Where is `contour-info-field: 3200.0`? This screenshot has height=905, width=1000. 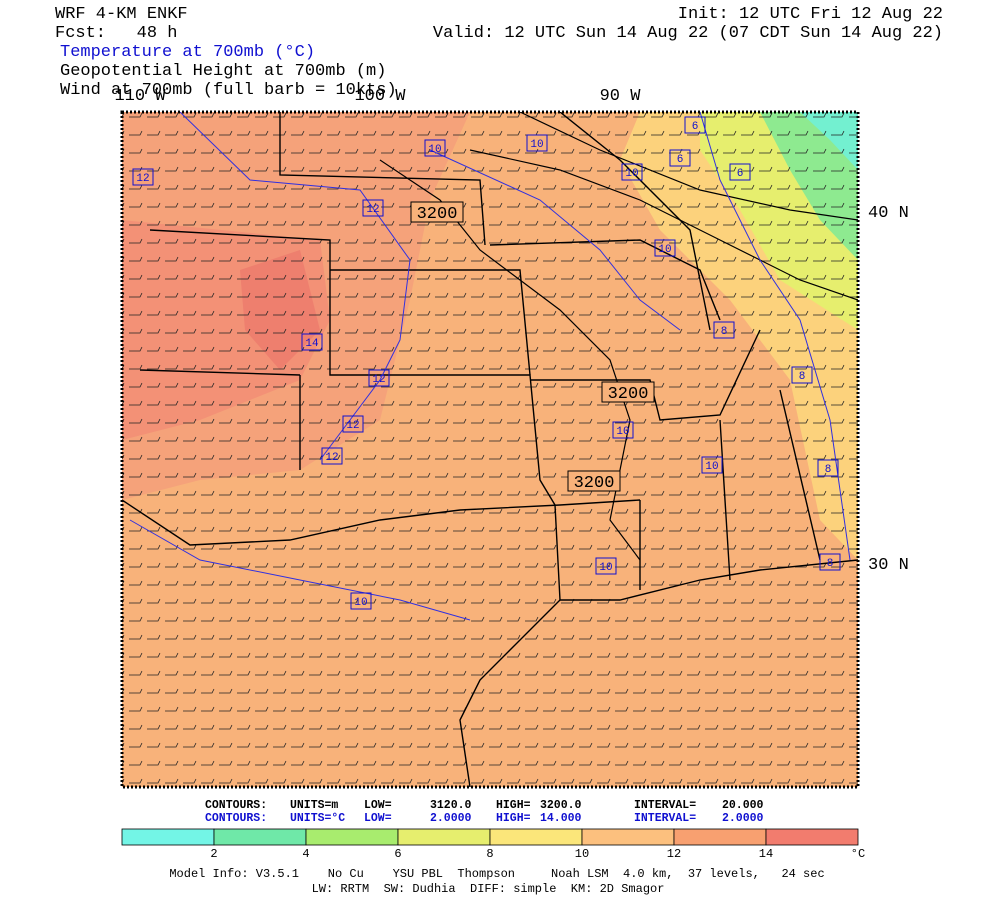
contour-info-field: 3200.0 is located at coordinates (561, 805).